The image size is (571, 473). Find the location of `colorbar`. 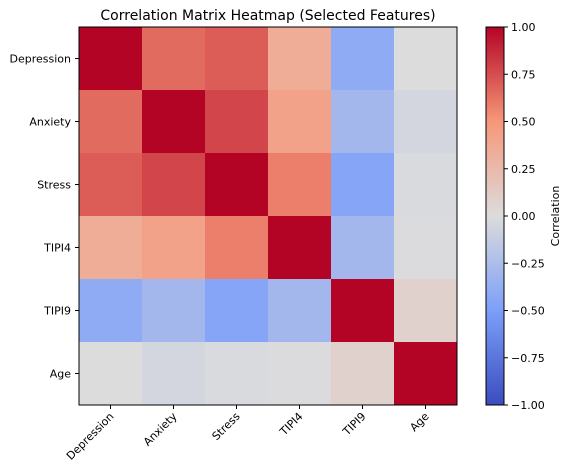

colorbar is located at coordinates (495, 216).